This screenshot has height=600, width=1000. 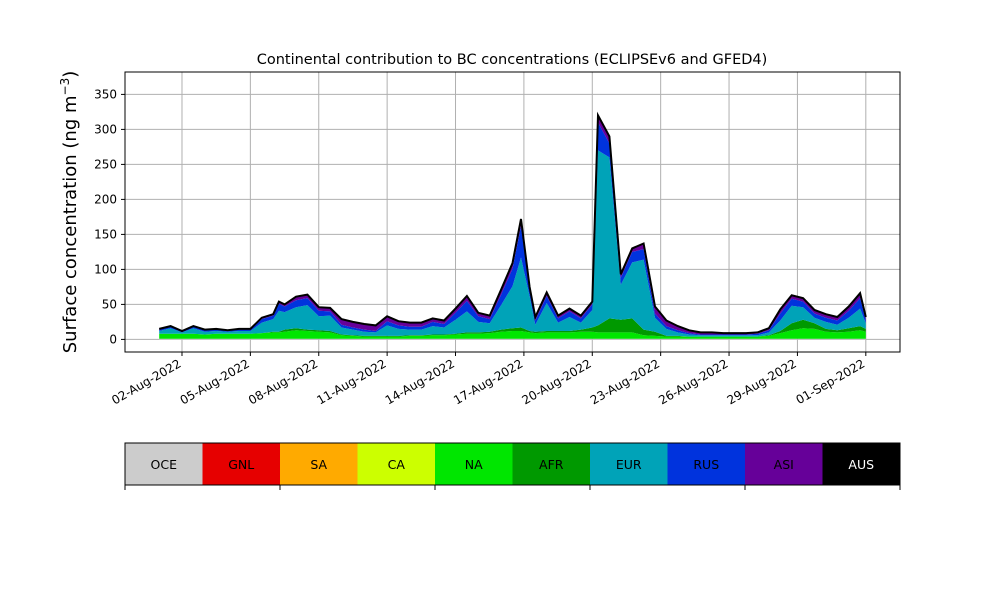 I want to click on legend-swatch-oce, so click(x=164, y=464).